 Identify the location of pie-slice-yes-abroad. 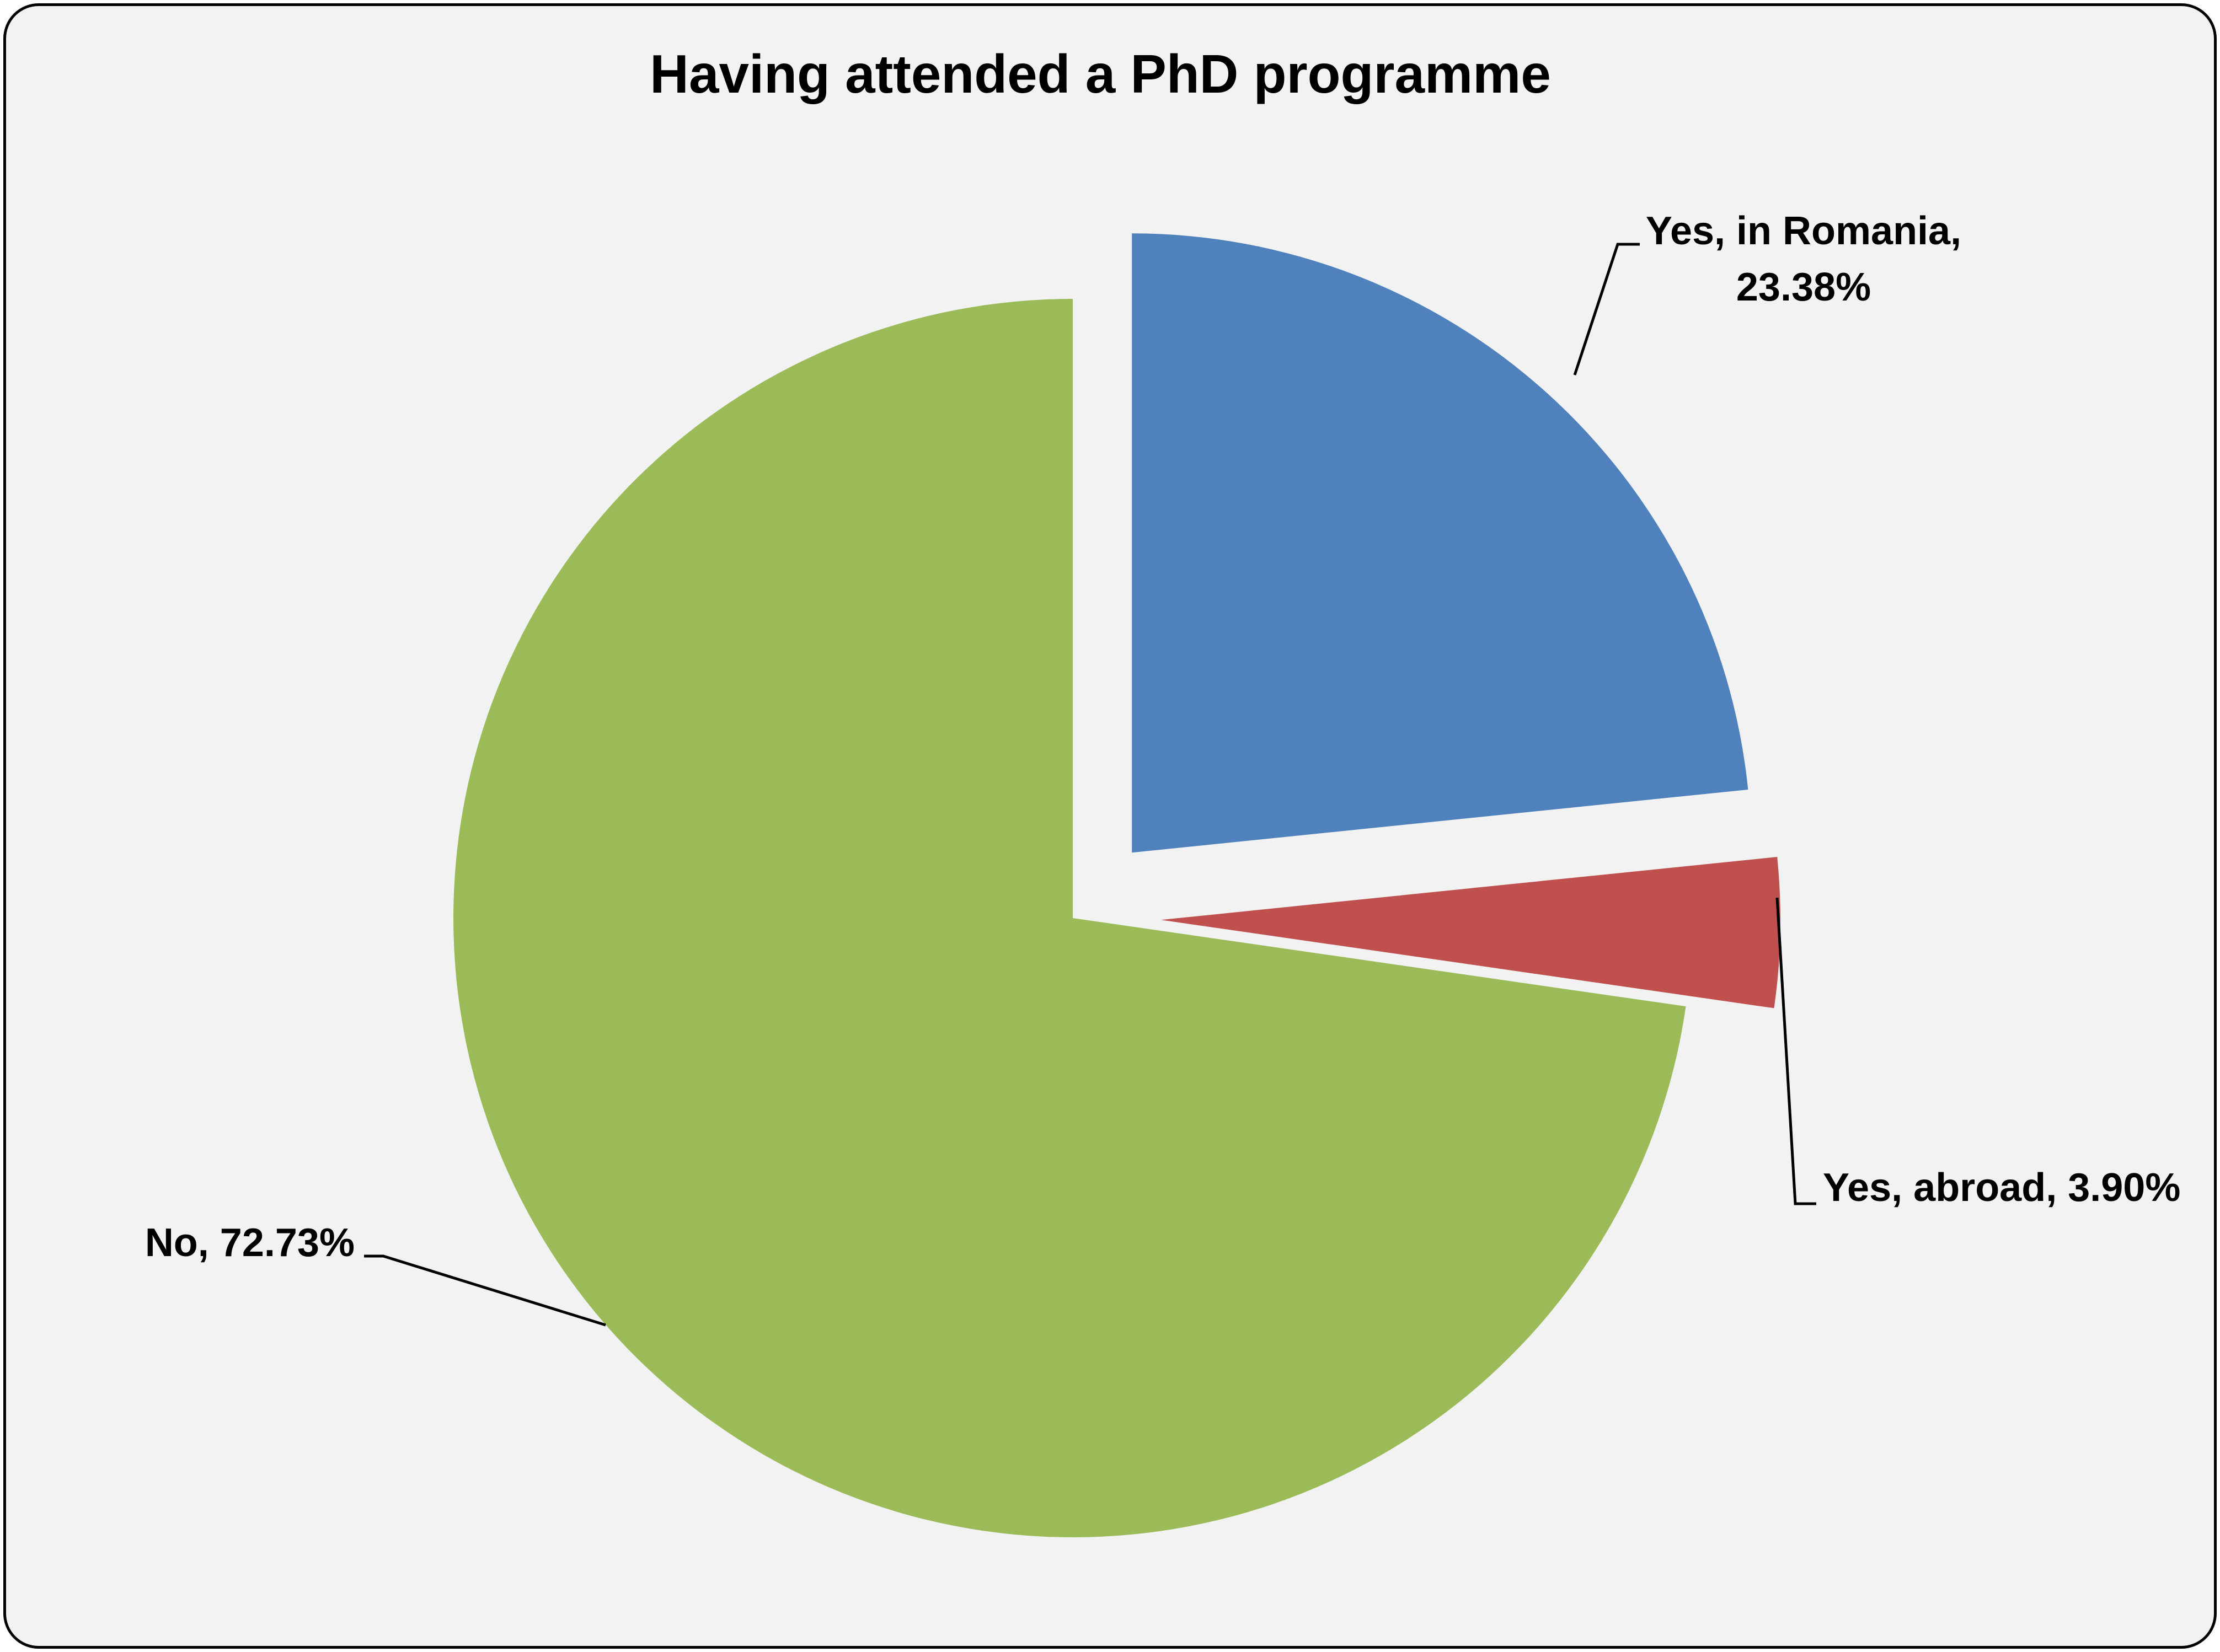
(1470, 933).